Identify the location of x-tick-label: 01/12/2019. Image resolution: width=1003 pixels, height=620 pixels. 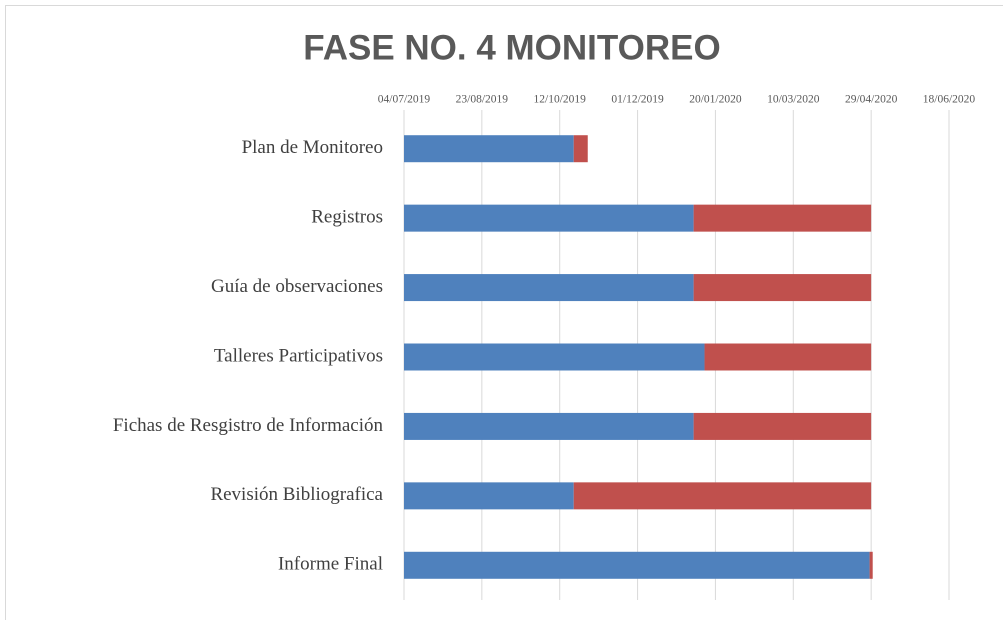
(637, 100).